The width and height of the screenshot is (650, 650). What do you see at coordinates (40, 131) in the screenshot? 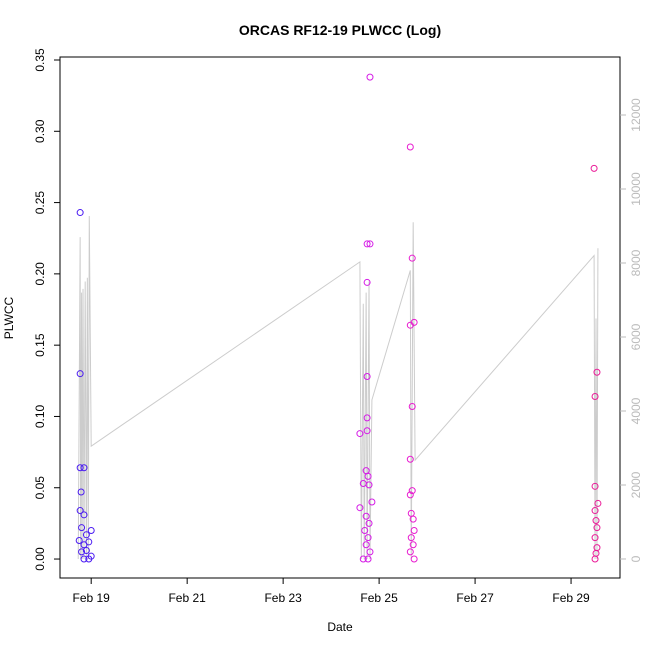
I see `y-tick-label: 0.30` at bounding box center [40, 131].